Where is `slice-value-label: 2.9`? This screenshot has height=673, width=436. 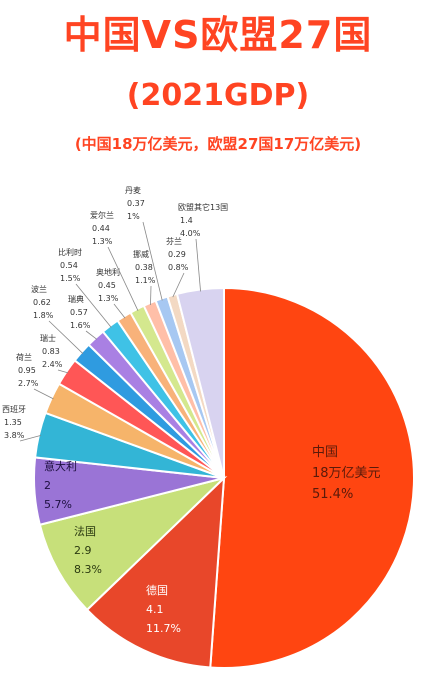
slice-value-label: 2.9 is located at coordinates (83, 550).